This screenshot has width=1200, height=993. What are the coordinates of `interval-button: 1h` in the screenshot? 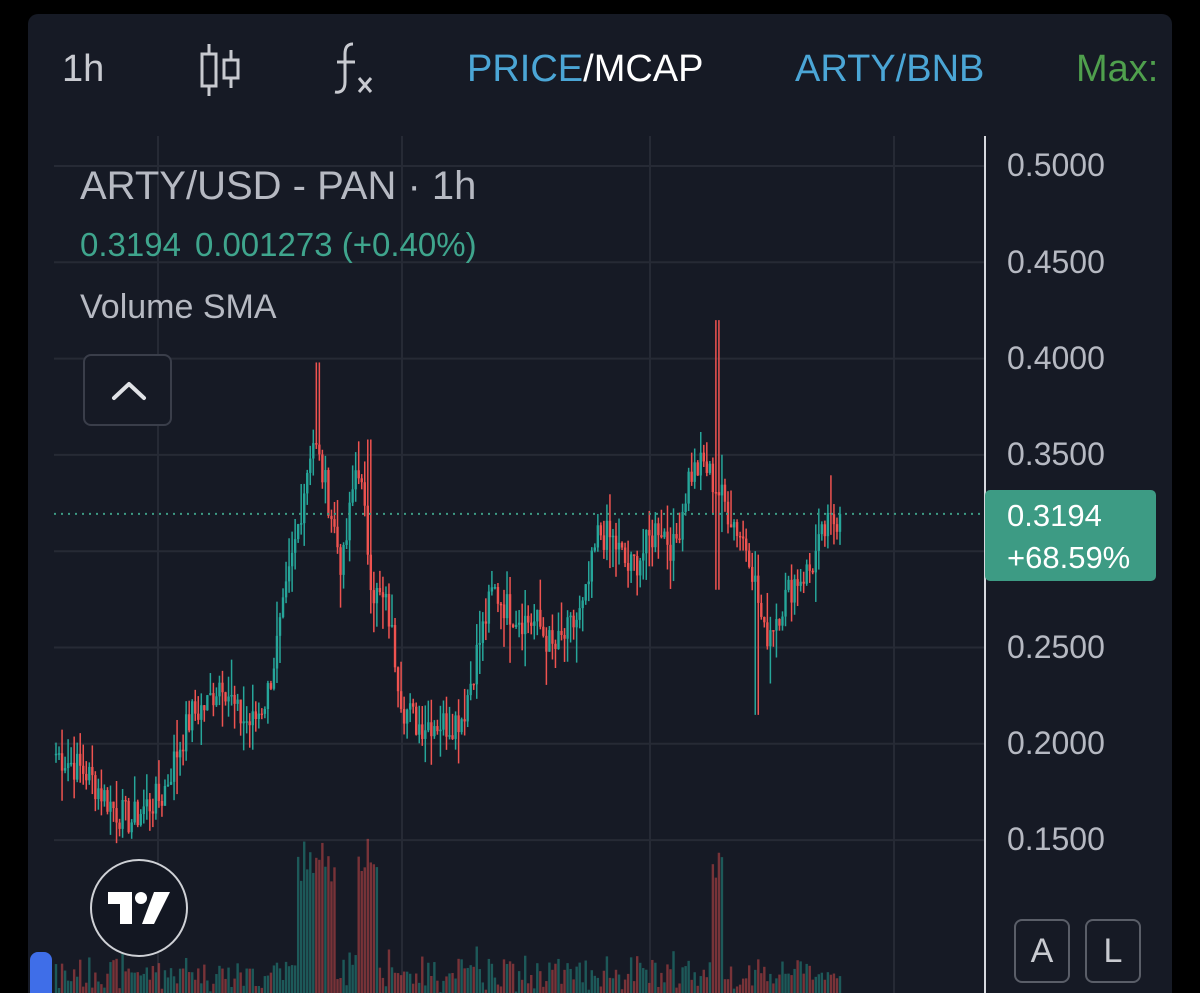 It's located at (83, 69).